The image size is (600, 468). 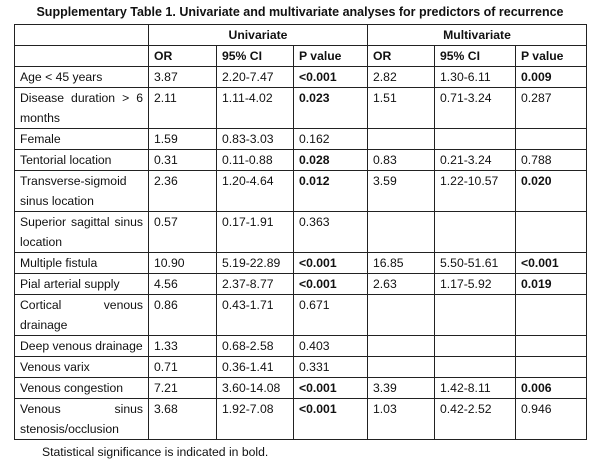 I want to click on multivariate-or: 16.85, so click(x=401, y=263).